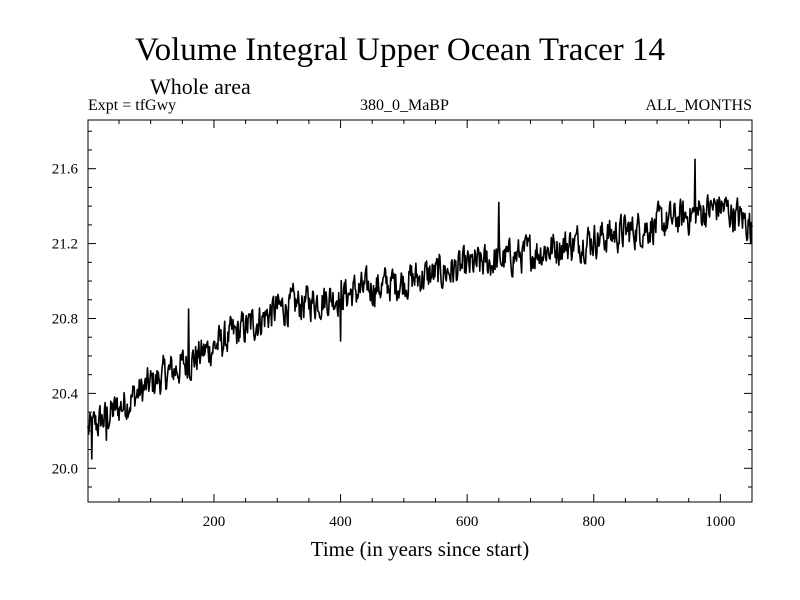  Describe the element at coordinates (467, 522) in the screenshot. I see `x-tick-label: 600` at that location.